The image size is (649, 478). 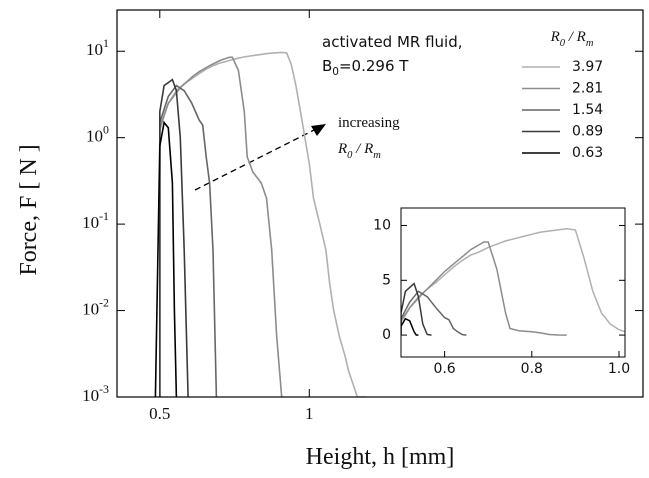 I want to click on legend-label: 2.81, so click(x=587, y=89).